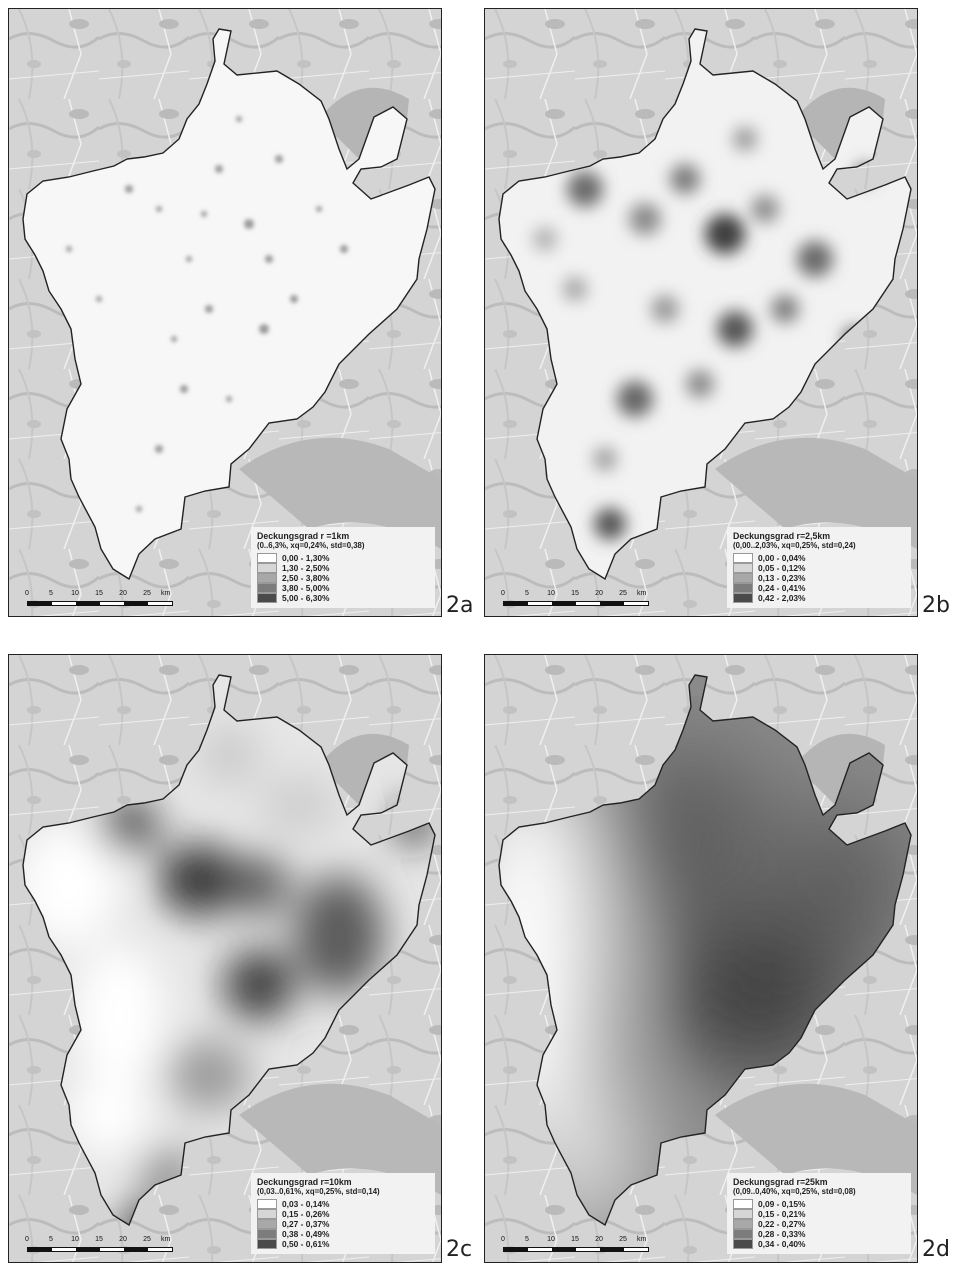  Describe the element at coordinates (340, 493) in the screenshot. I see `river-valley` at that location.